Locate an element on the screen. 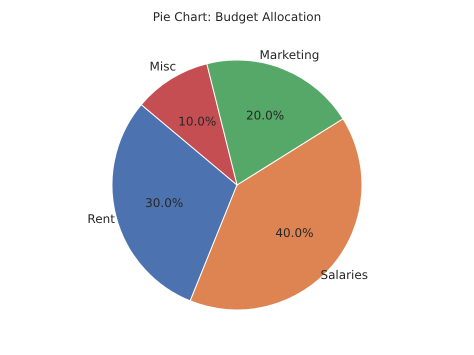  slice-label: Rent is located at coordinates (101, 219).